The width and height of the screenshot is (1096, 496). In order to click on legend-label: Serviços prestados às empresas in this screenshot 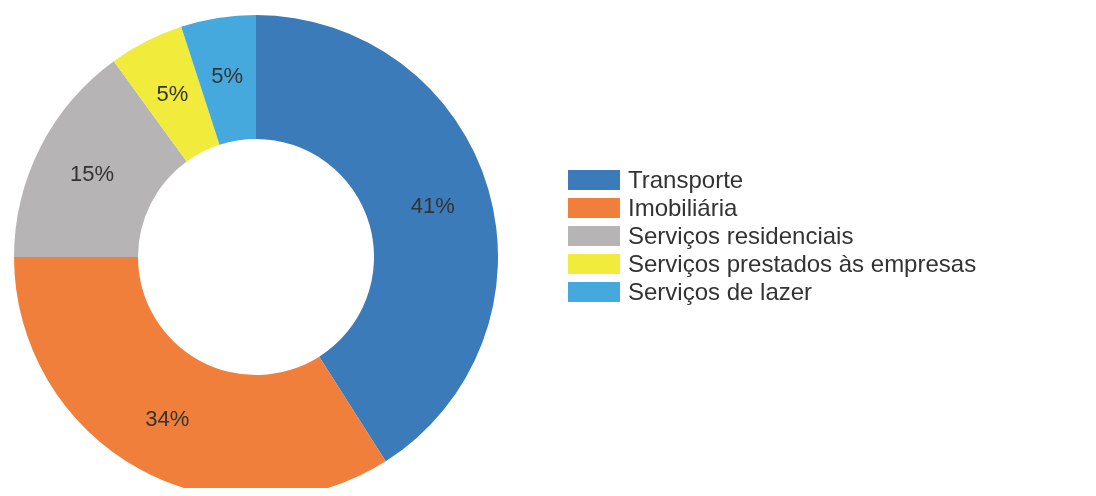, I will do `click(802, 264)`.